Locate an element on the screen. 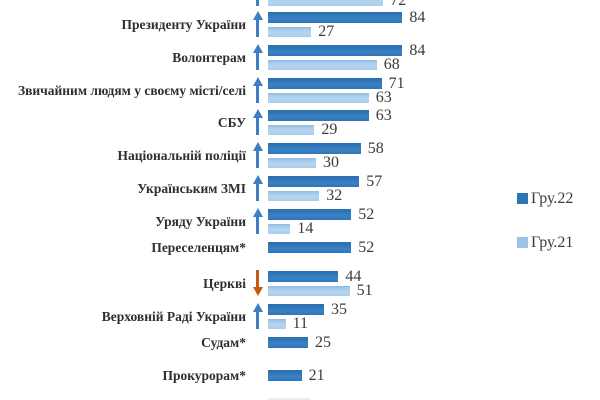  bar-value-dec21: 72 is located at coordinates (398, 4).